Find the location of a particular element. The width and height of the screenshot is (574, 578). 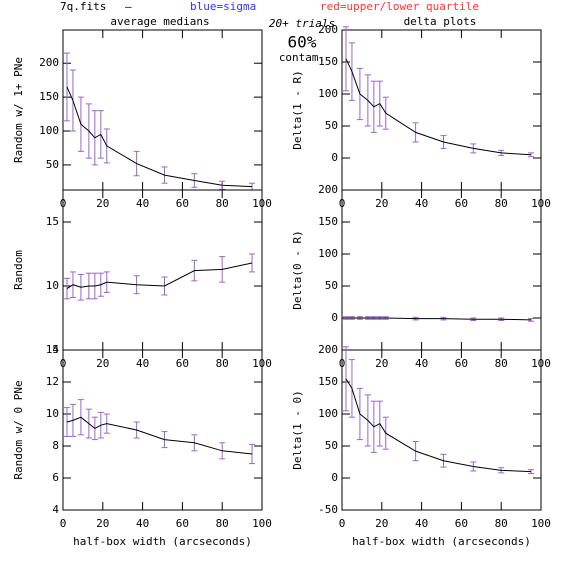

y-axis-label: Random w/ 1+ PNe is located at coordinates (18, 110).